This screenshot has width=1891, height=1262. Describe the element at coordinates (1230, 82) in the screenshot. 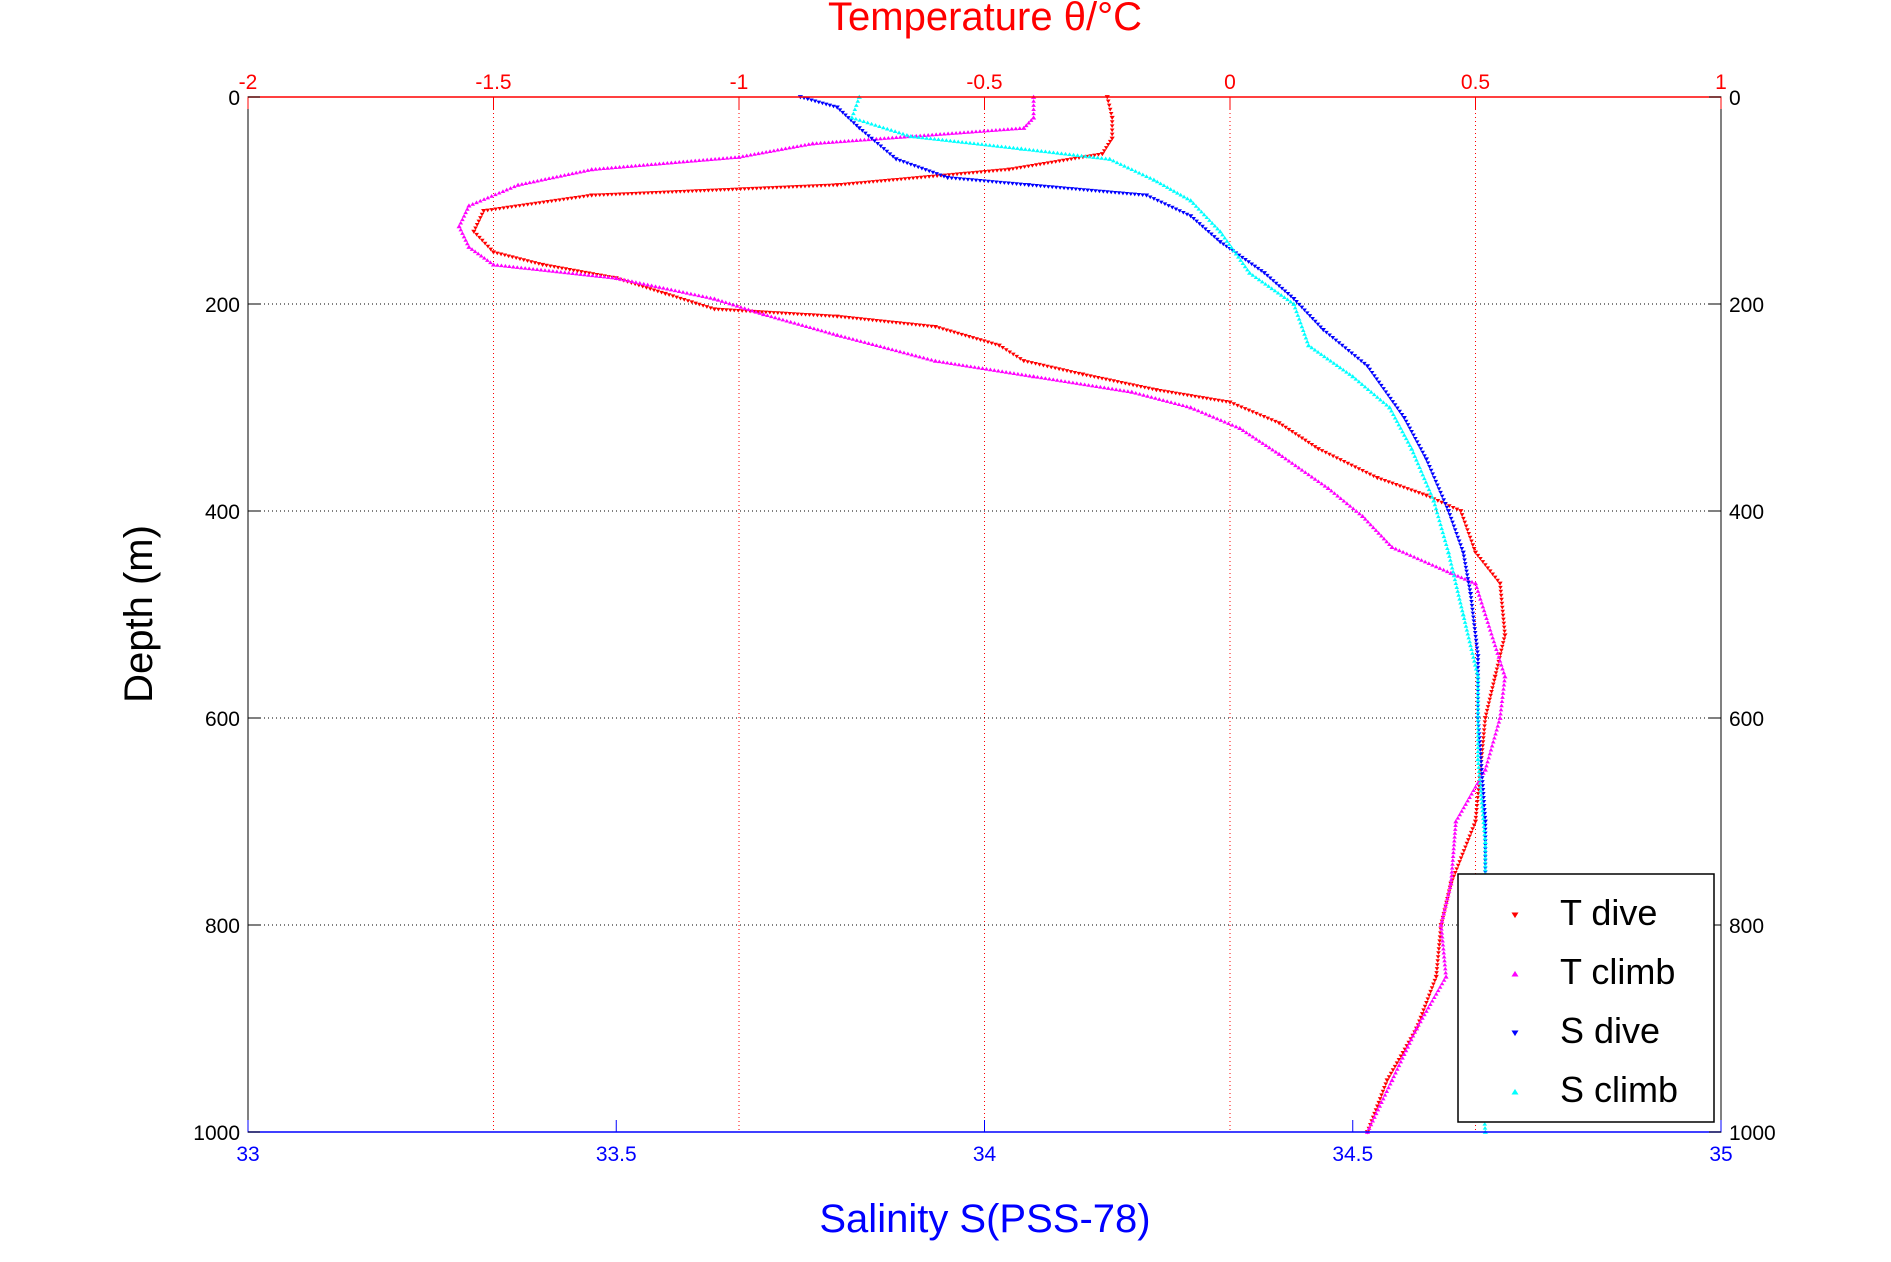

I see `top-tick-label: 0` at that location.